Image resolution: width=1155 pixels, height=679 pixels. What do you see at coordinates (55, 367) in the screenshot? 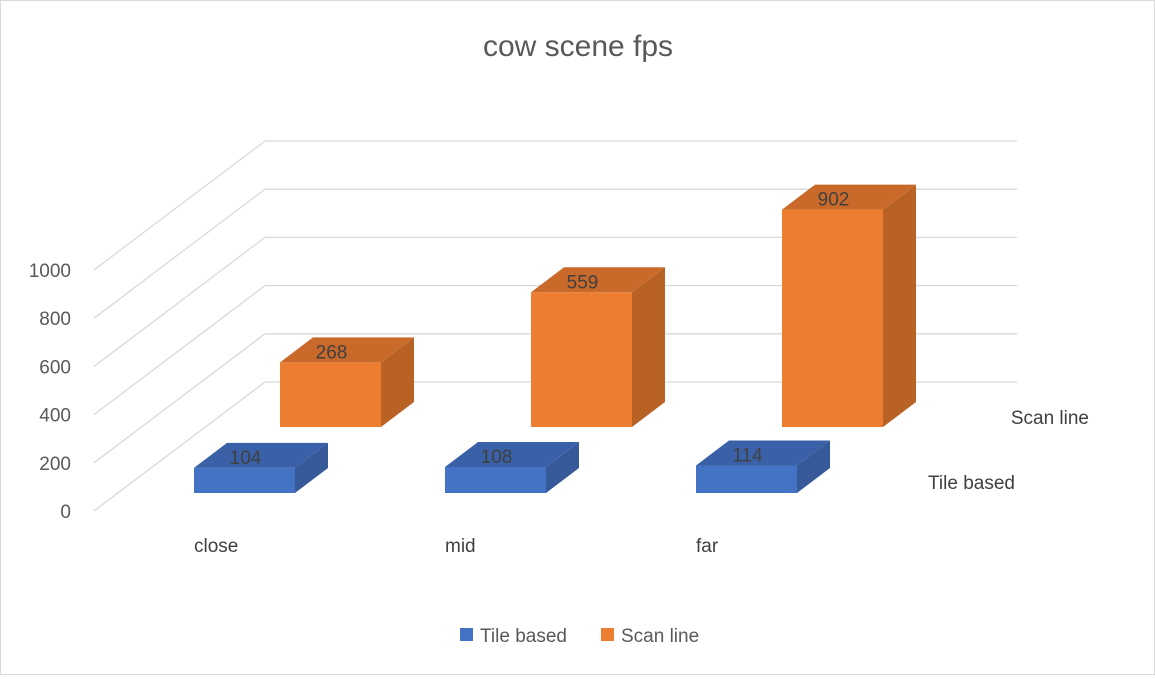
I see `y-tick-label: 600` at bounding box center [55, 367].